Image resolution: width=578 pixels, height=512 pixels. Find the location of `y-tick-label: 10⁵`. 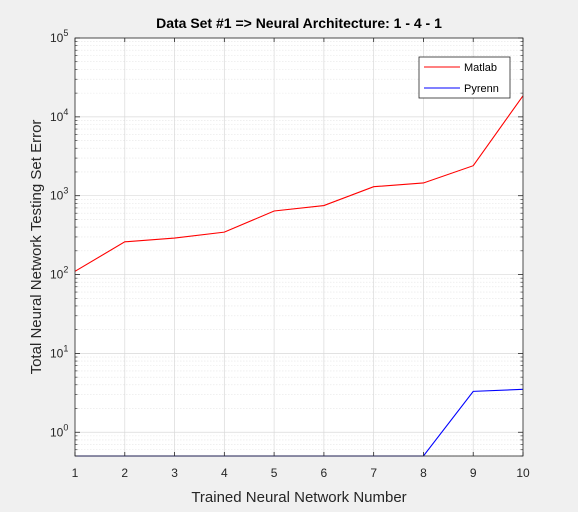

y-tick-label: 10⁵ is located at coordinates (59, 36).